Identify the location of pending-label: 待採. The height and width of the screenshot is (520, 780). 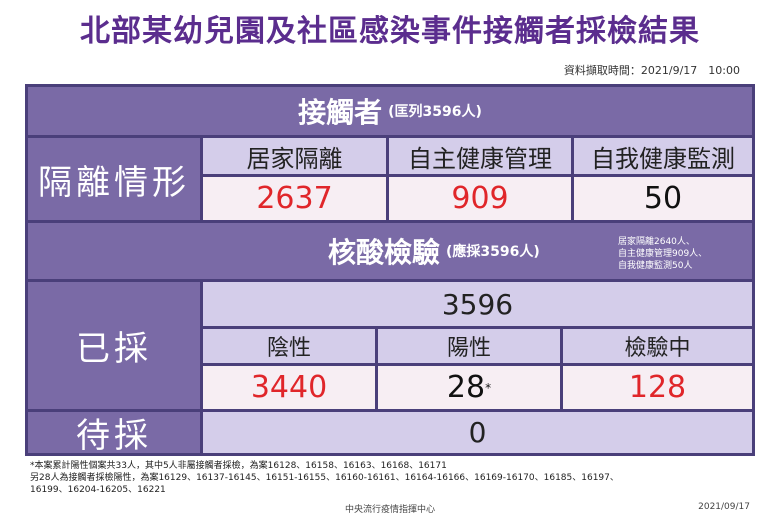
(114, 434).